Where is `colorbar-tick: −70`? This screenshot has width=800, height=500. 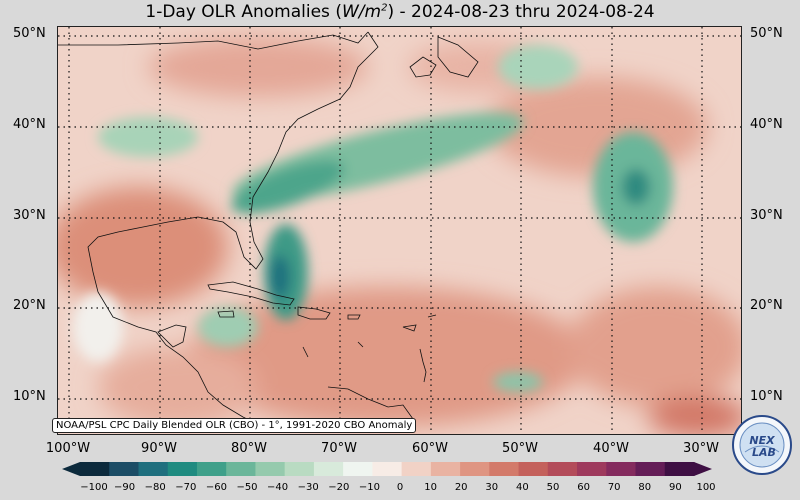
colorbar-tick: −70 is located at coordinates (186, 487).